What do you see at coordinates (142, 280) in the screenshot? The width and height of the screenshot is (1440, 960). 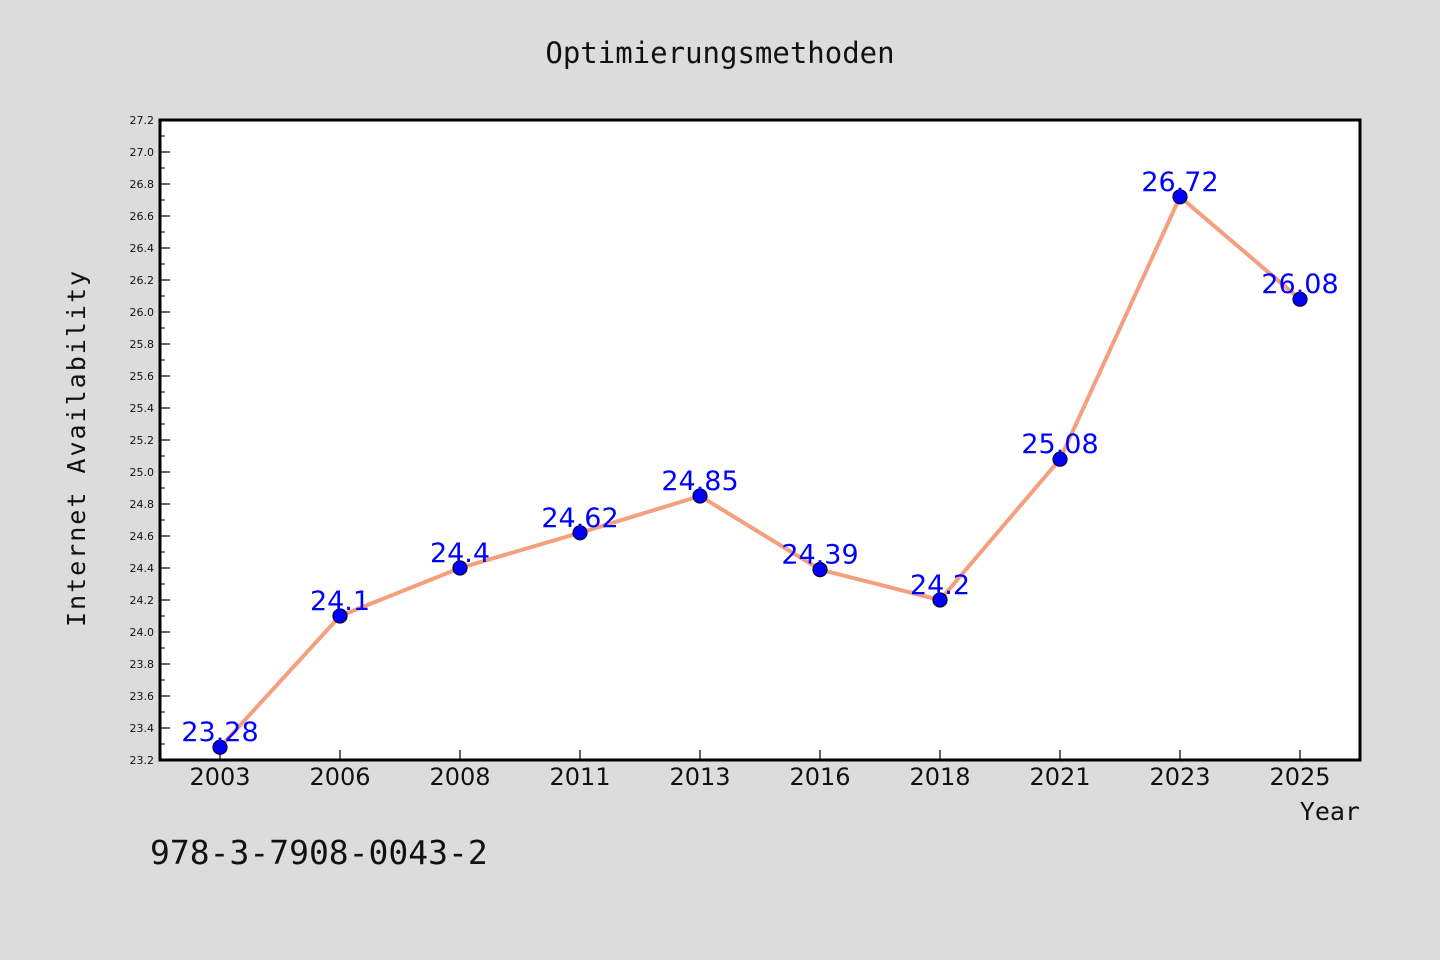 I see `y-tick-label: 26.2` at bounding box center [142, 280].